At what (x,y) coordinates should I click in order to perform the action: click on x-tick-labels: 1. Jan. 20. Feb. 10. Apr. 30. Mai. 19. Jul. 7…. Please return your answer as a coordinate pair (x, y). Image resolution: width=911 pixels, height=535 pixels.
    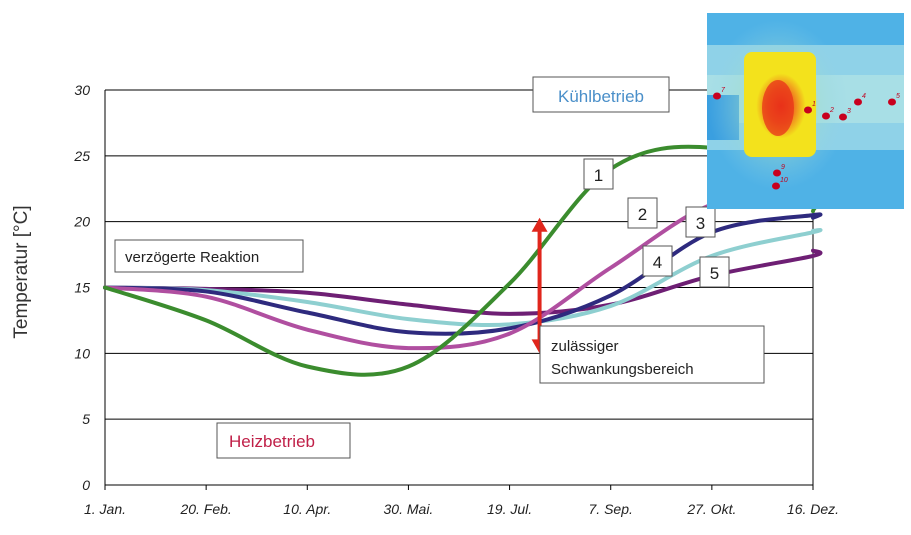
    Looking at the image, I should click on (461, 501).